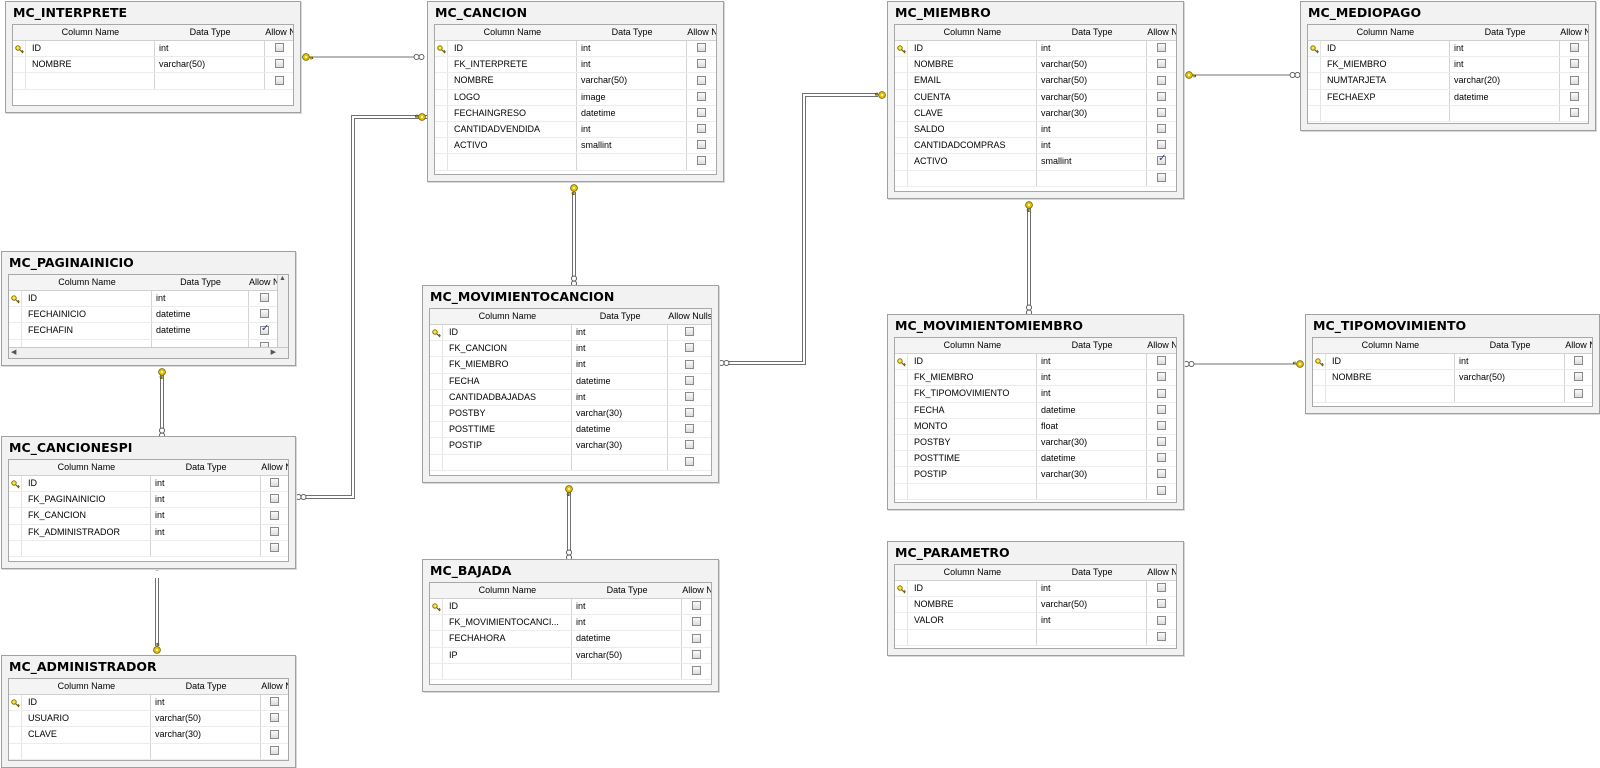 The height and width of the screenshot is (768, 1600). I want to click on column-row: FK_INTERPRETE int, so click(575, 65).